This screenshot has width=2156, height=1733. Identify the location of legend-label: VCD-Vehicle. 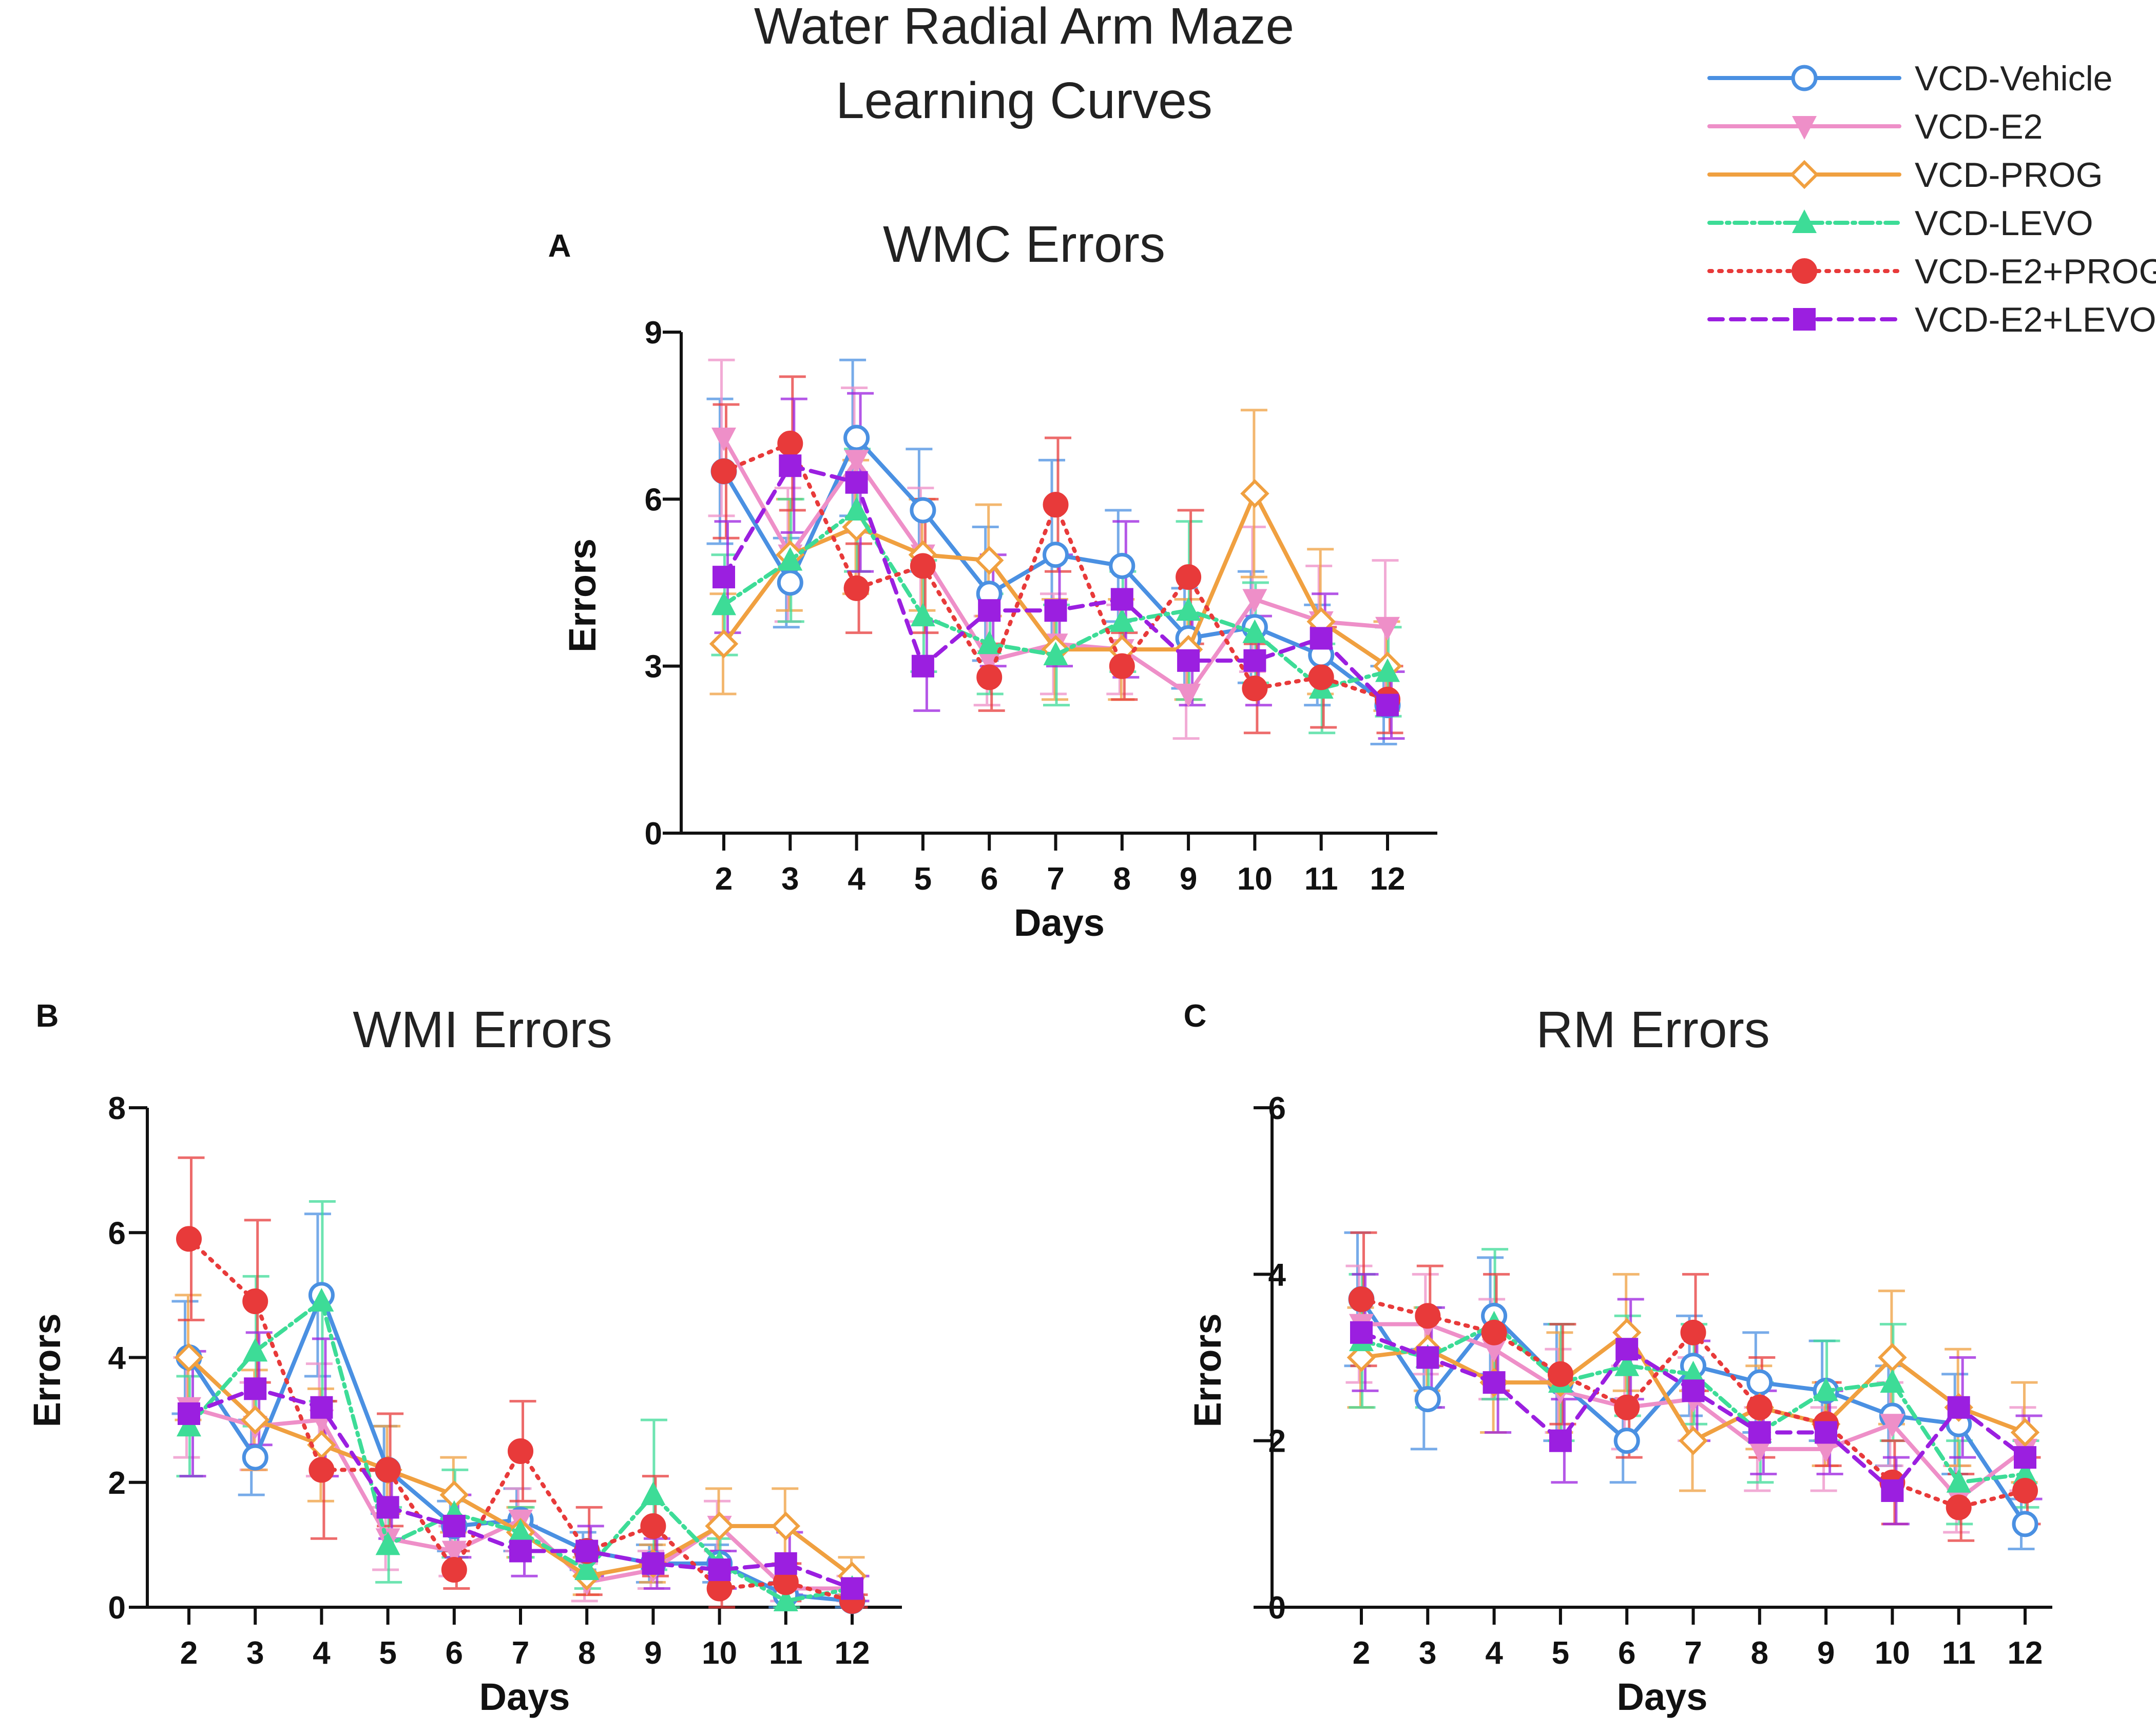
(2014, 79).